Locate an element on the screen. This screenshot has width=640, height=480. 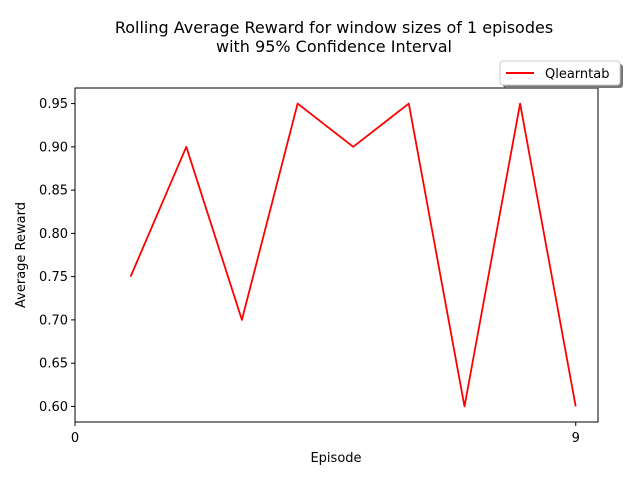
legend-box is located at coordinates (560, 73).